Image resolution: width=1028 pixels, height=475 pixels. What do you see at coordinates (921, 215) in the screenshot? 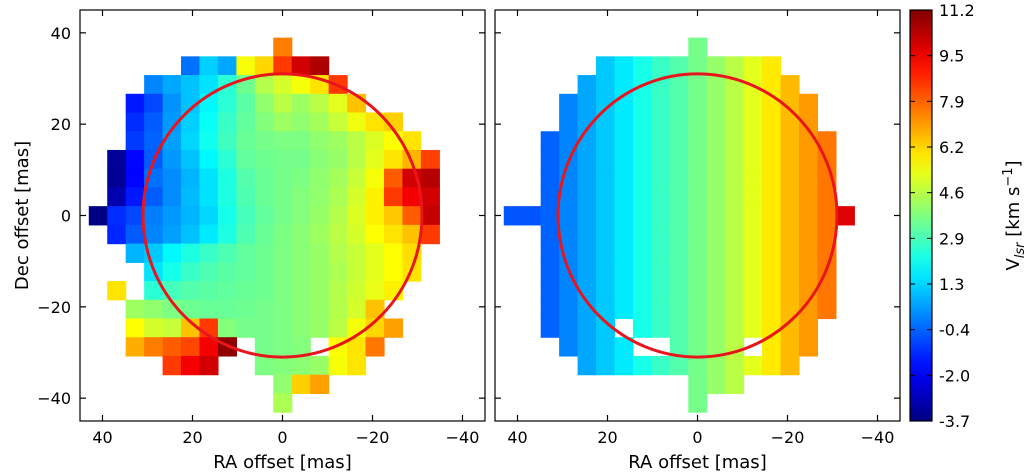
I see `colorbar-gradient` at bounding box center [921, 215].